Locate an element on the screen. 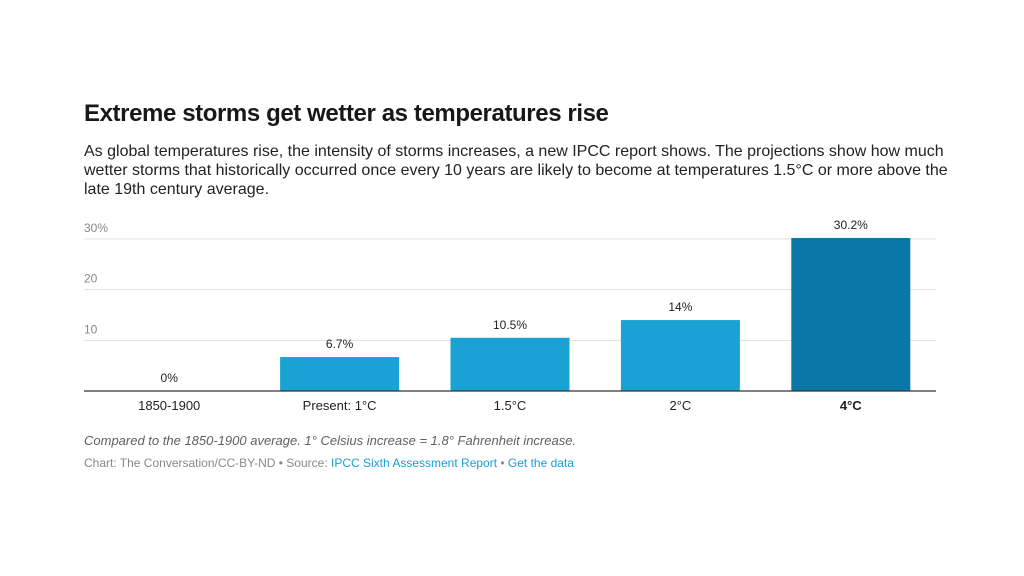 The height and width of the screenshot is (576, 1024). data-label: 0% is located at coordinates (170, 378).